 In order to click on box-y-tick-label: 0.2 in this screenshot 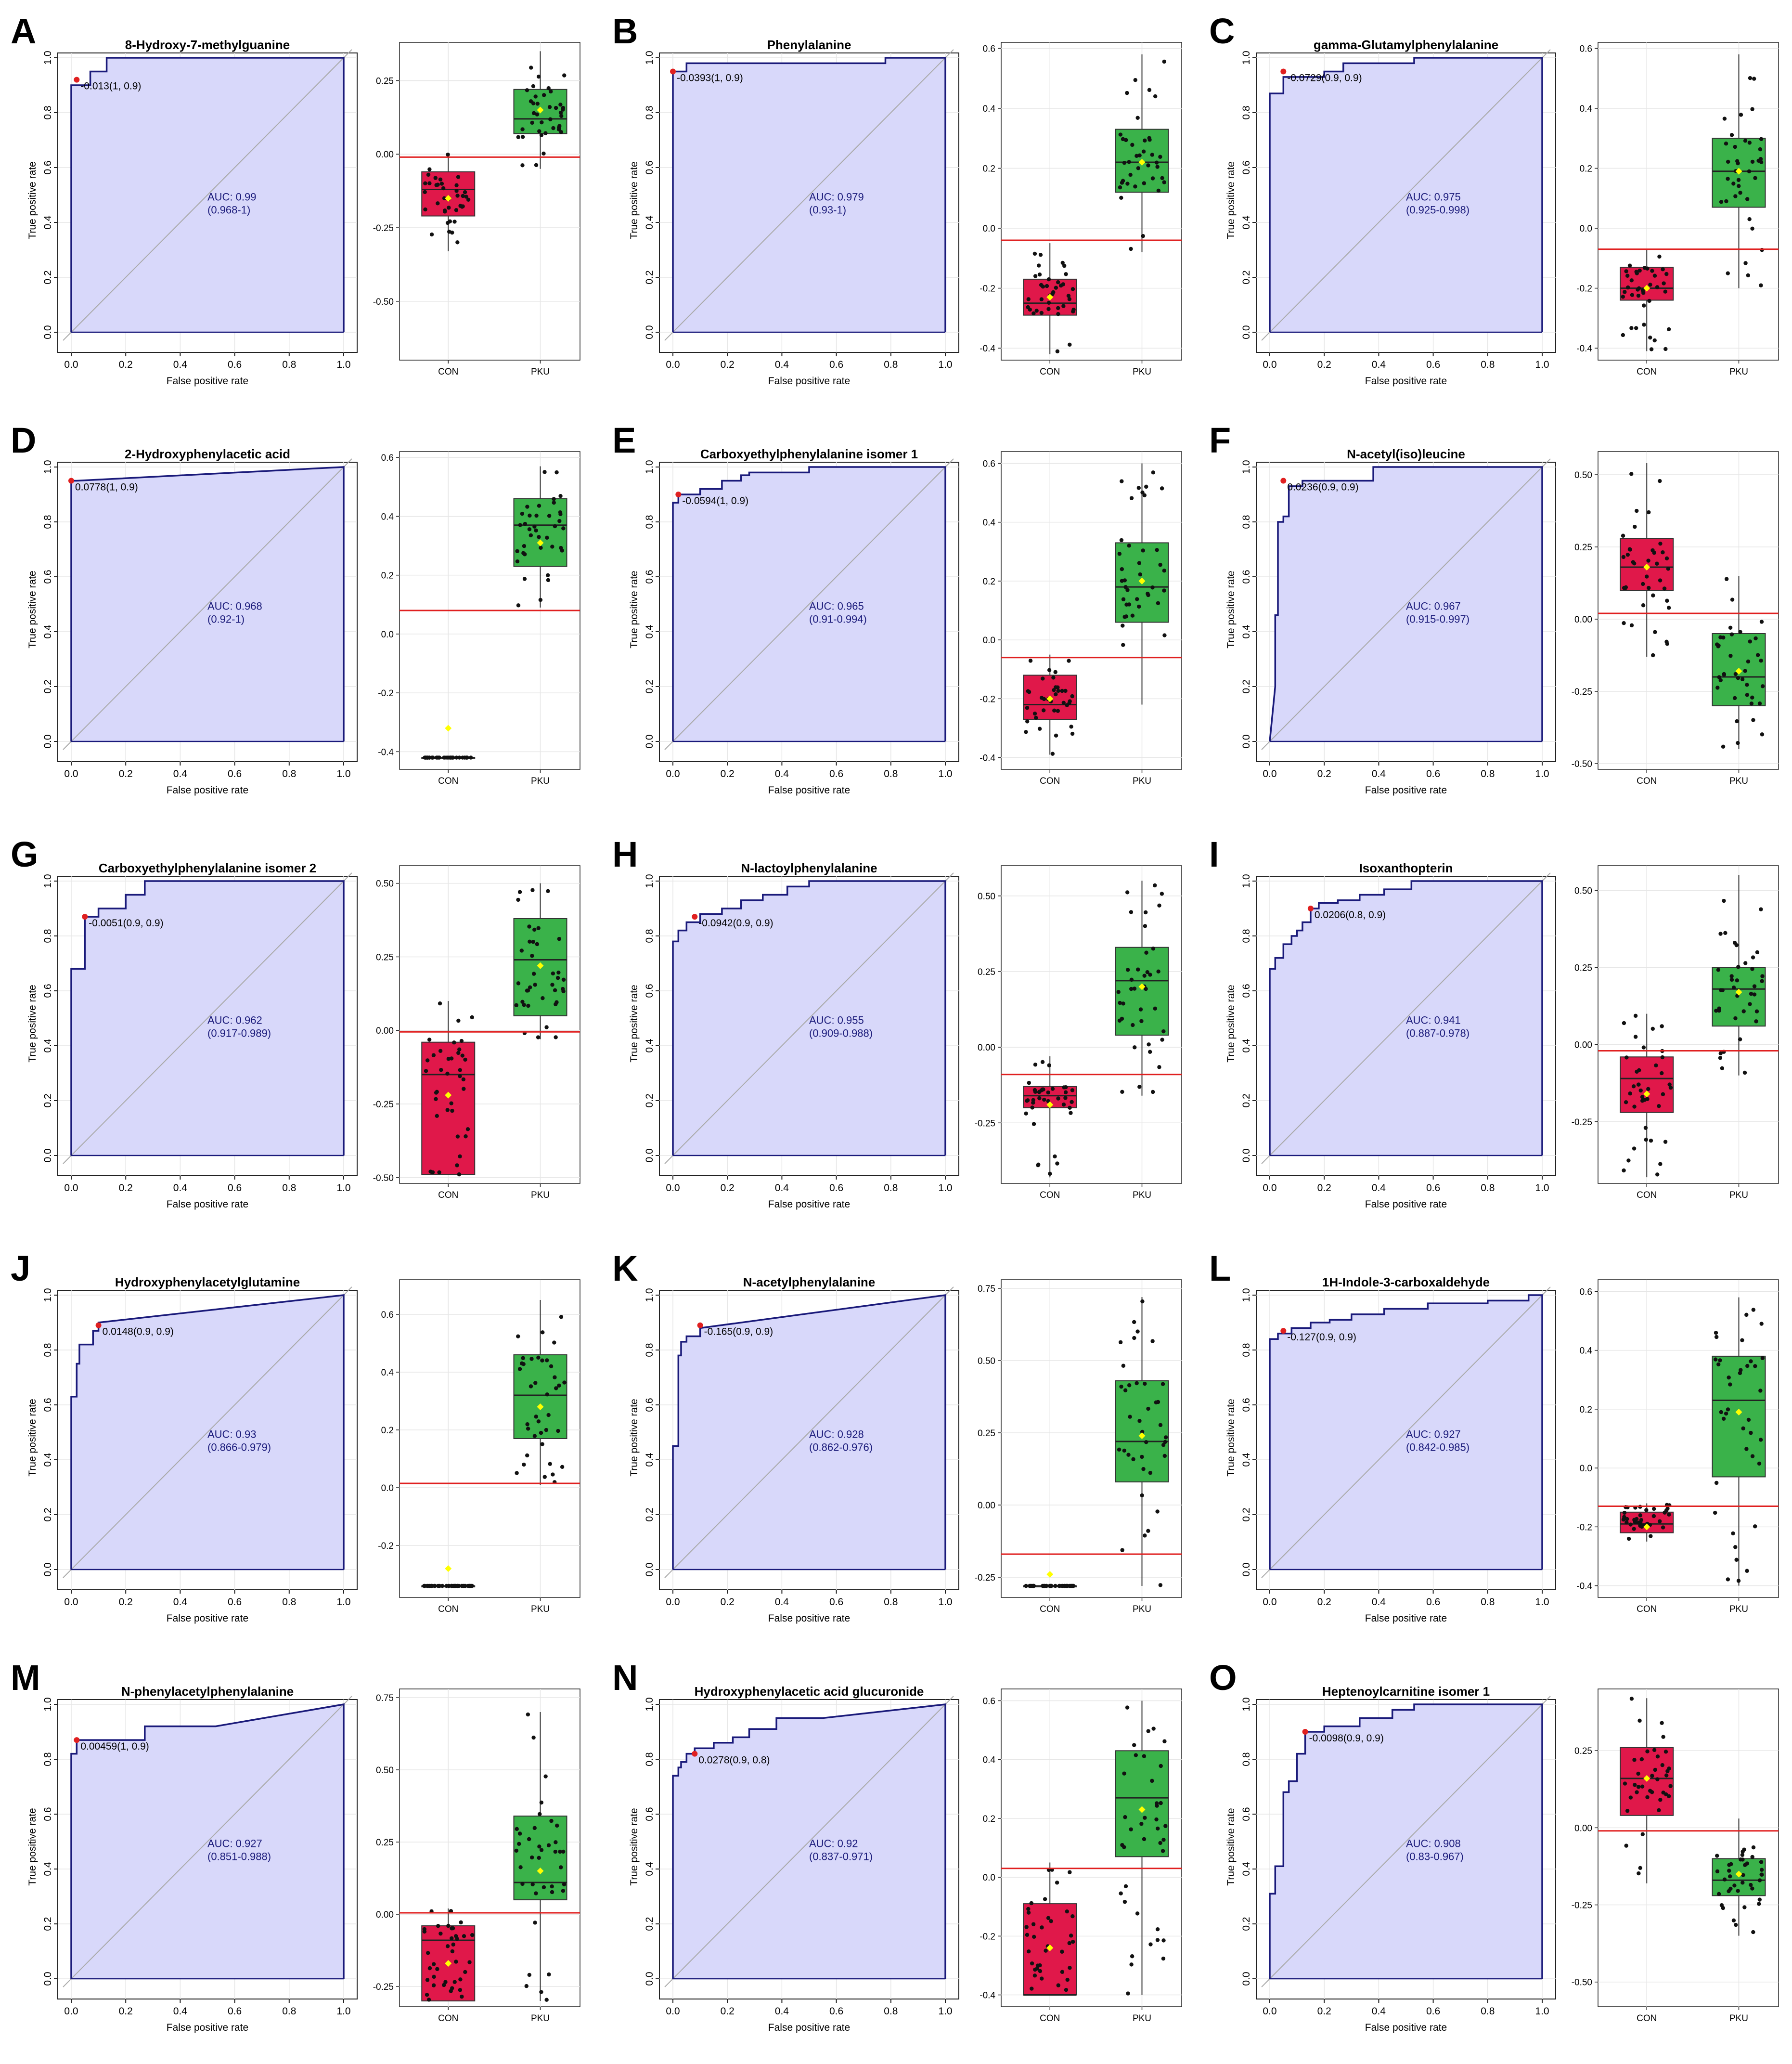, I will do `click(1586, 169)`.